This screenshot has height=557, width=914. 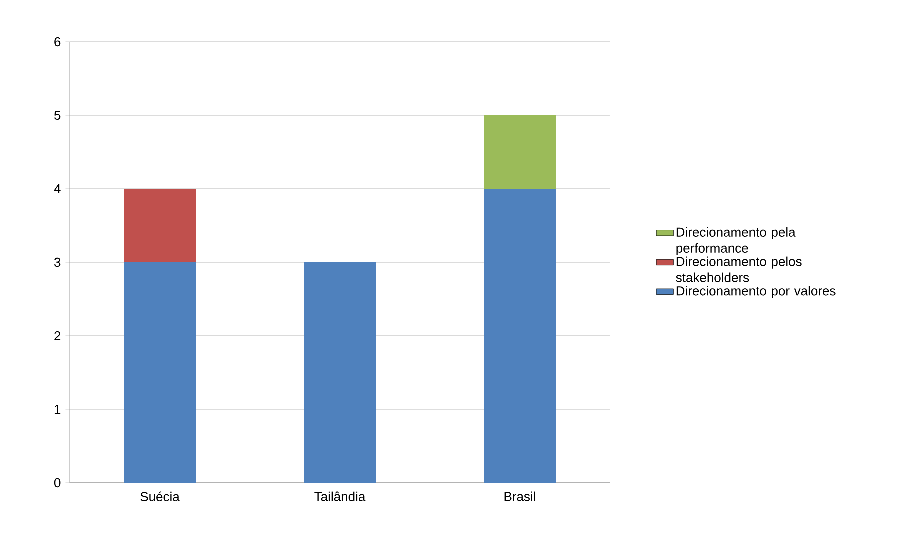 I want to click on y-tick-label: 0, so click(x=57, y=483).